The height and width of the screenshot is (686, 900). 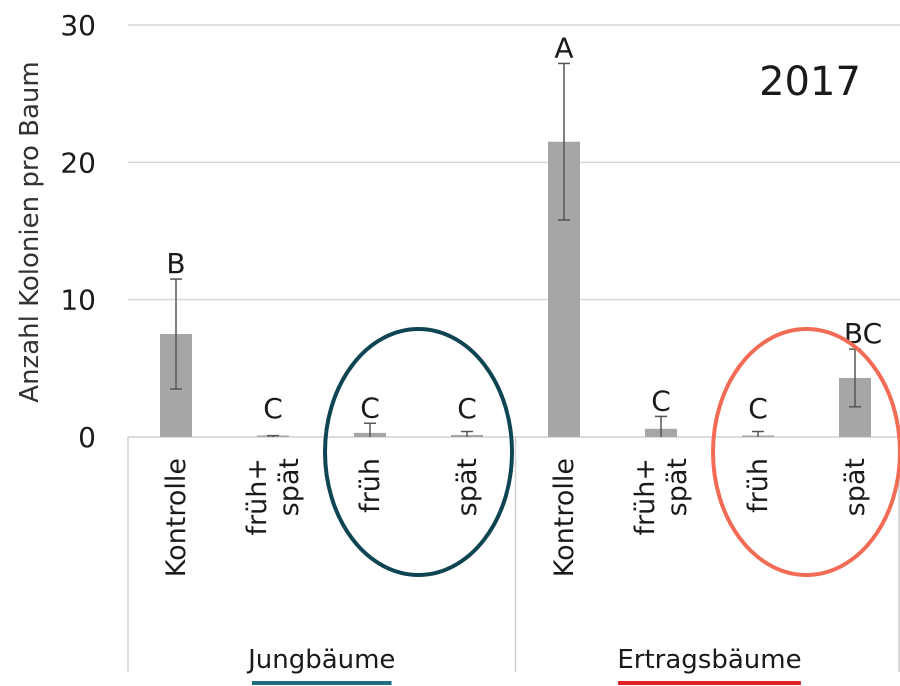 I want to click on chart-title: 2017, so click(x=810, y=82).